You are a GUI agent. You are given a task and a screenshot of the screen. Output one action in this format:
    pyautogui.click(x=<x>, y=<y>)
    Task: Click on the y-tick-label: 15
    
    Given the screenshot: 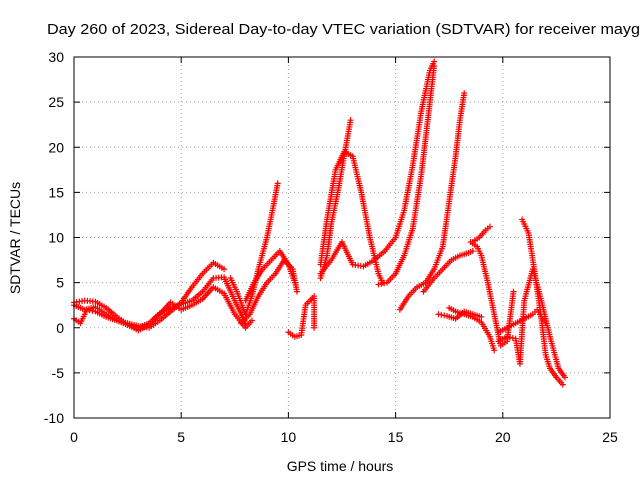 What is the action you would take?
    pyautogui.click(x=56, y=192)
    